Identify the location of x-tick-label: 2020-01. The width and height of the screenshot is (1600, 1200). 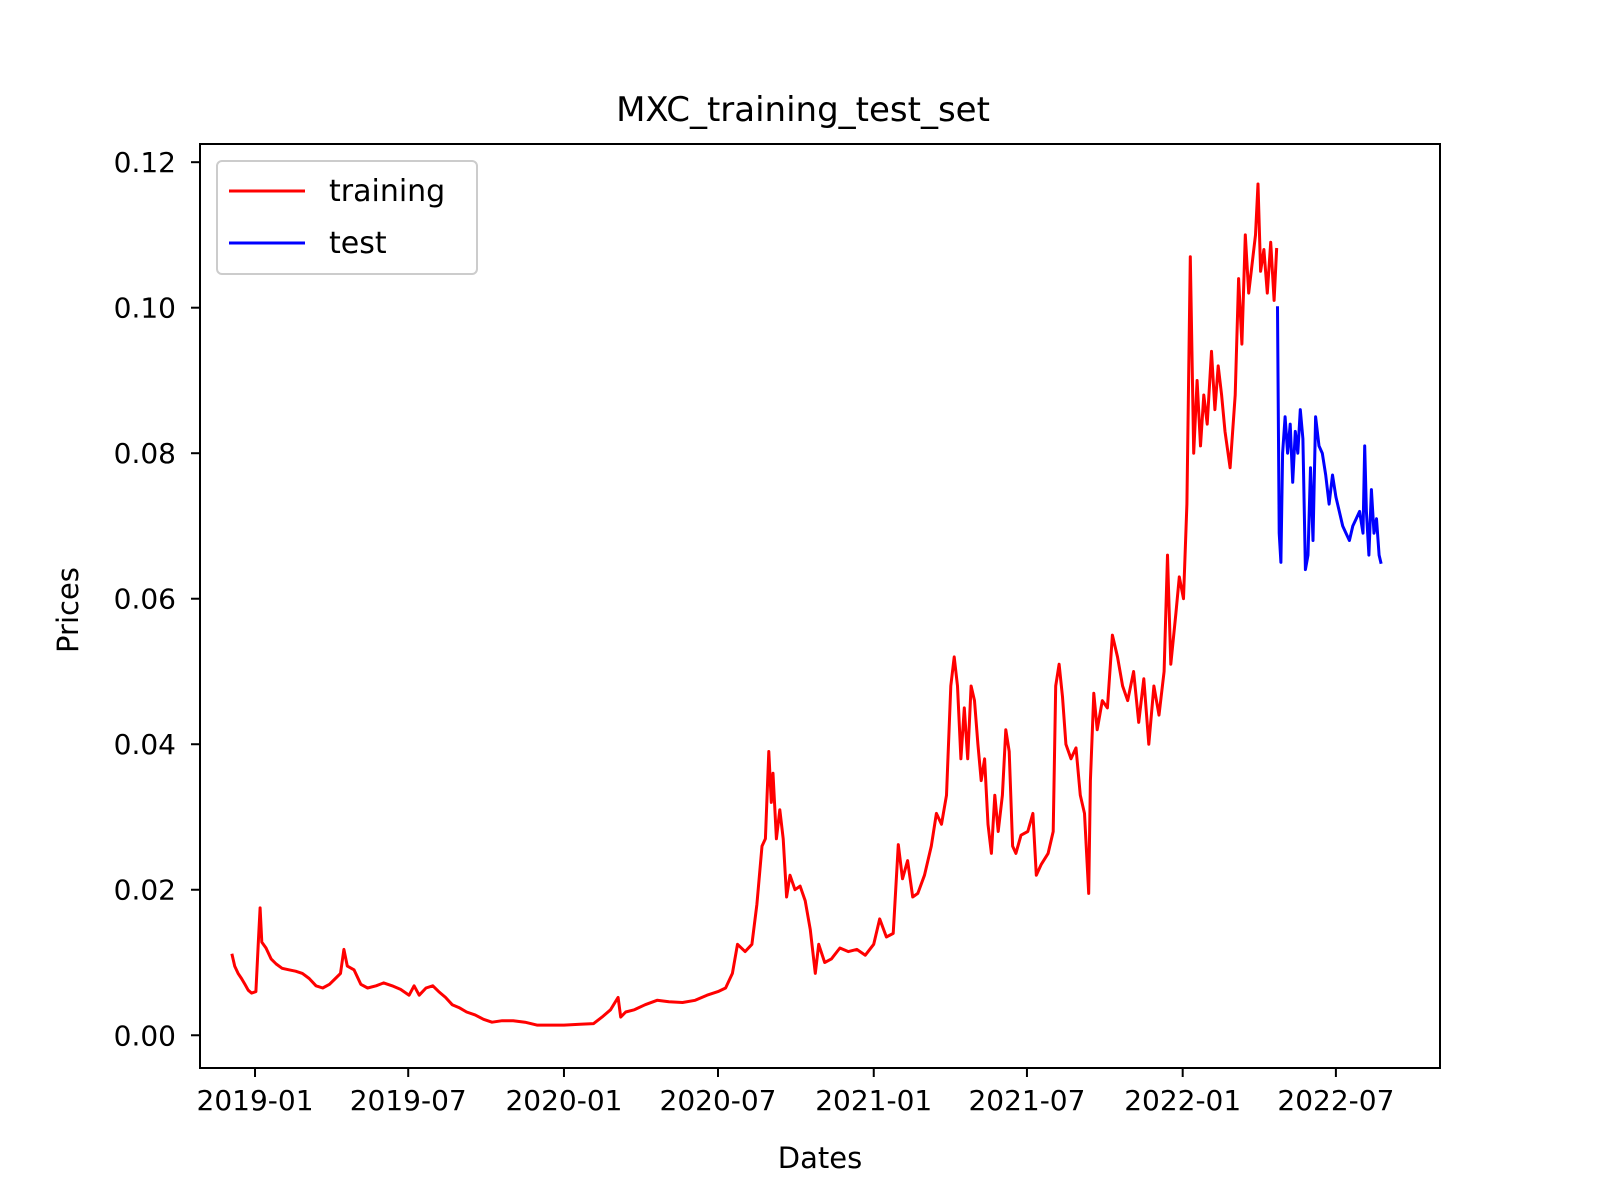
(563, 1100).